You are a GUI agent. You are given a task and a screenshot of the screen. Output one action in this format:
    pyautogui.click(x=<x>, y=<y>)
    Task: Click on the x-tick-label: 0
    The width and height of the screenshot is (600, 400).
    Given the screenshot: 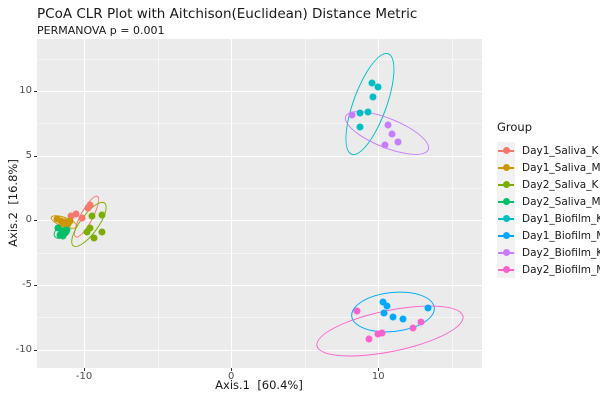 What is the action you would take?
    pyautogui.click(x=231, y=376)
    